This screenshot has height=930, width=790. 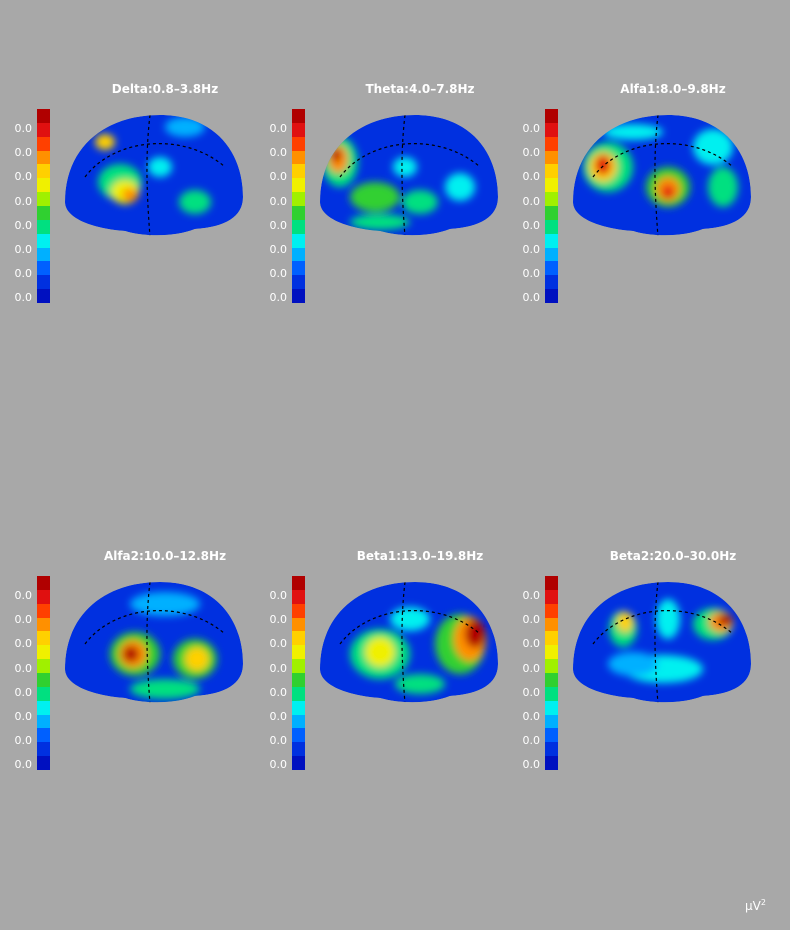 I want to click on panel-title: Delta:0.8–3.8Hz, so click(x=165, y=89).